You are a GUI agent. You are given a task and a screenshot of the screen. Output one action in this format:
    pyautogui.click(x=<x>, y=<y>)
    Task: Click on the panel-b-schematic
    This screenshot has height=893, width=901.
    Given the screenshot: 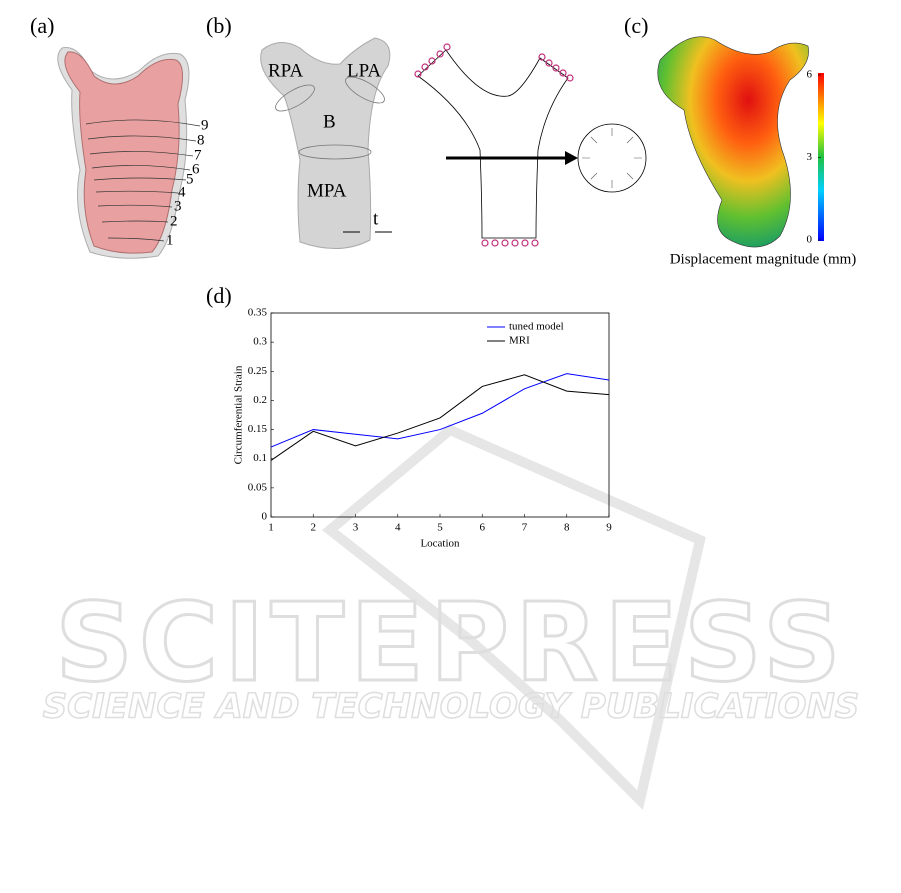 What is the action you would take?
    pyautogui.click(x=530, y=145)
    